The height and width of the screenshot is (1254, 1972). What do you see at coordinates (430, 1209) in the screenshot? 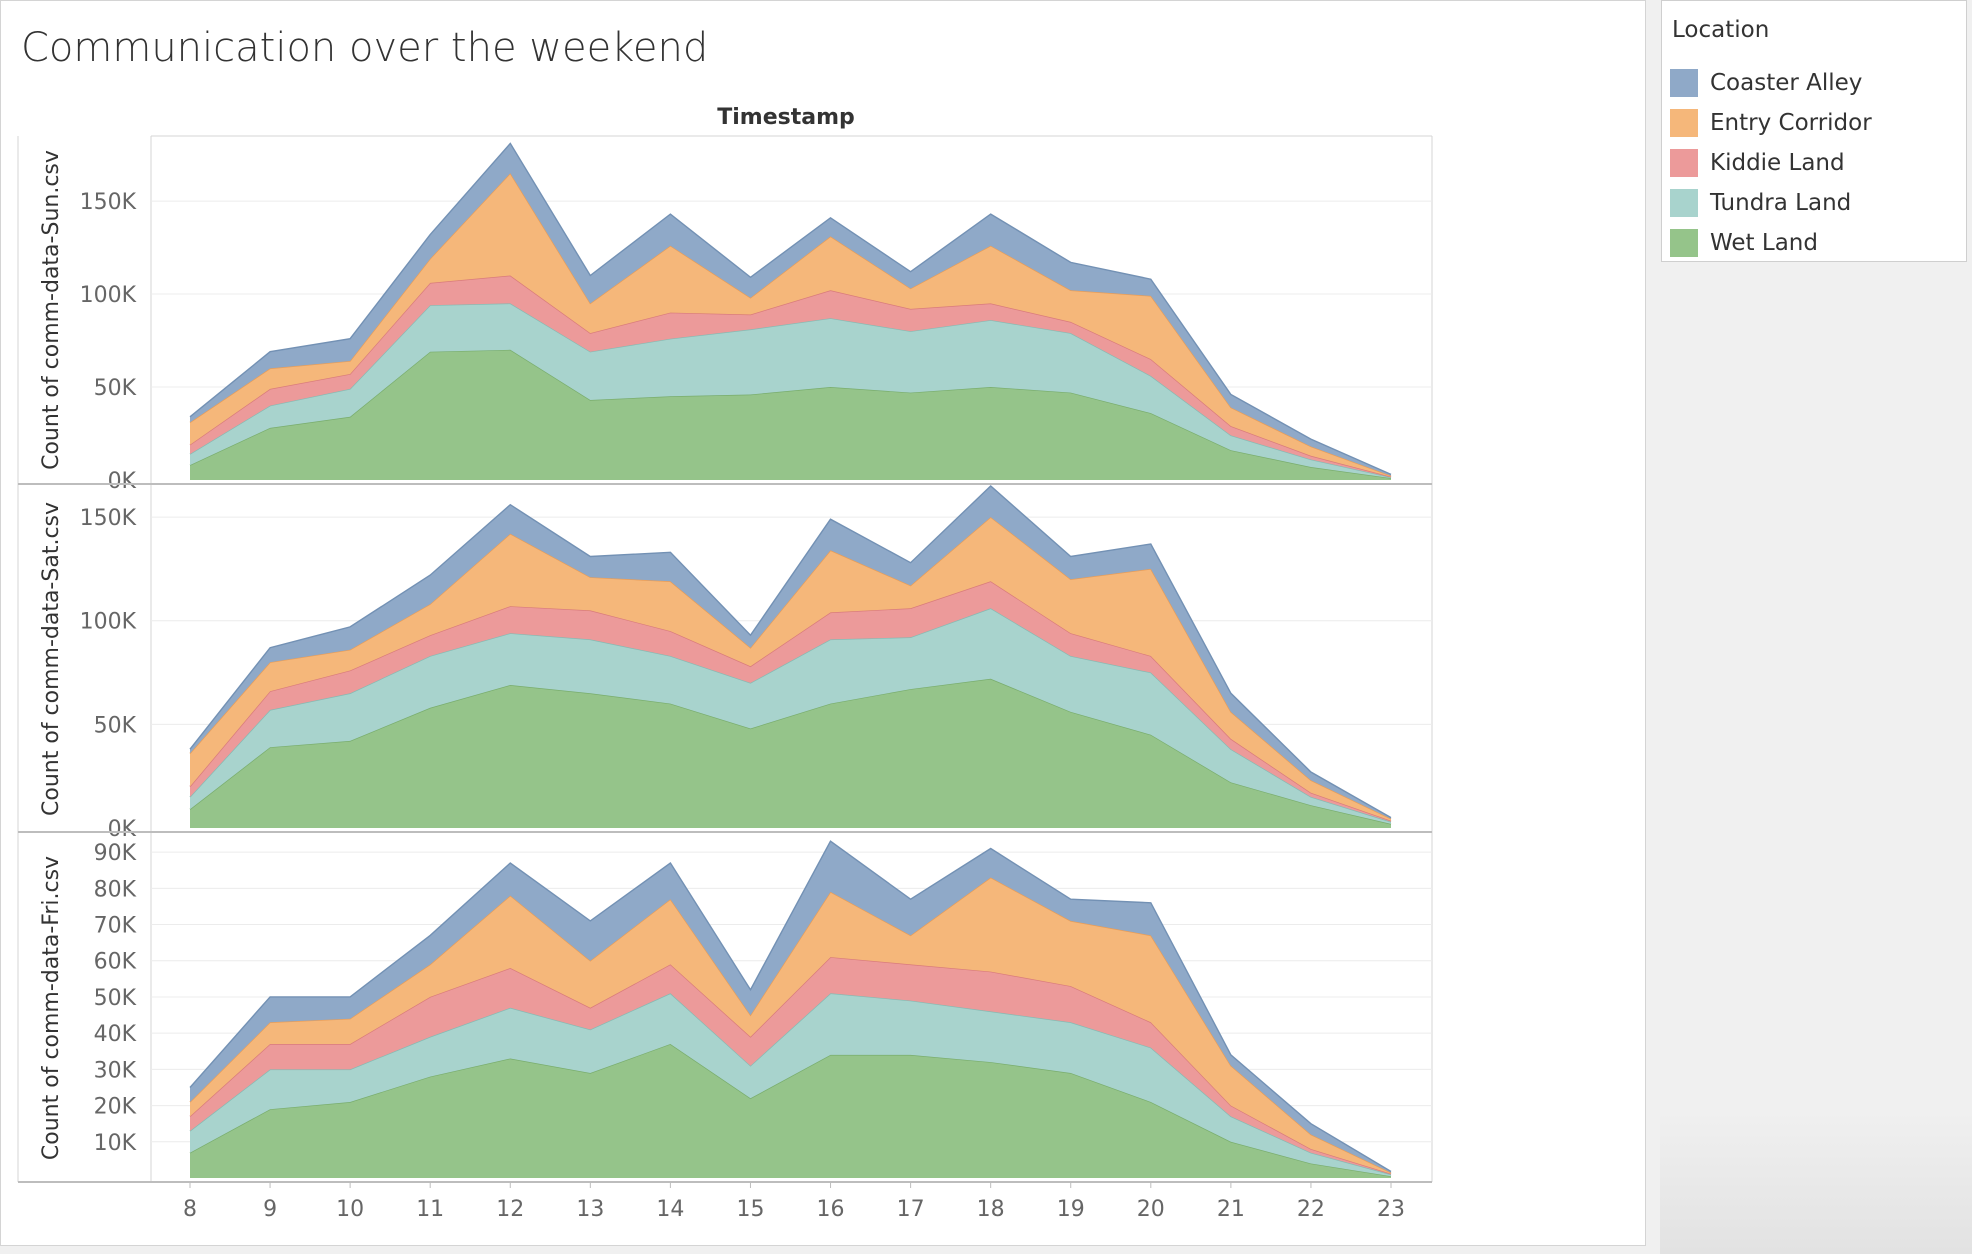
I see `x-tick-label: 11` at bounding box center [430, 1209].